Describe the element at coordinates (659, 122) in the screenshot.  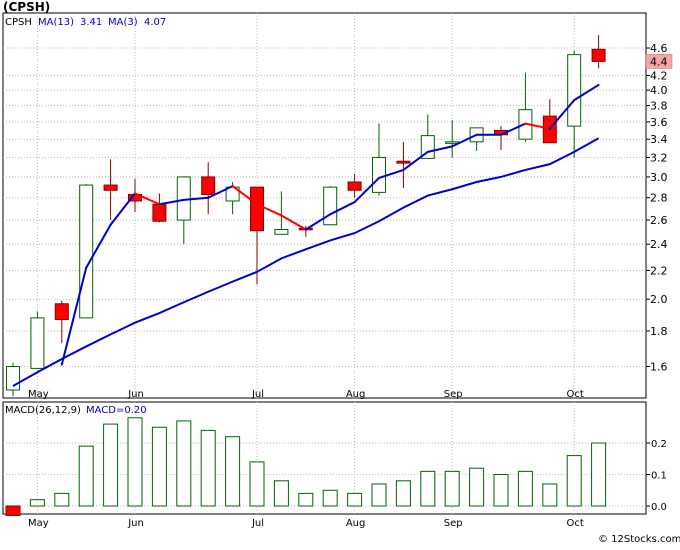
I see `price-tick-label: 3.6` at that location.